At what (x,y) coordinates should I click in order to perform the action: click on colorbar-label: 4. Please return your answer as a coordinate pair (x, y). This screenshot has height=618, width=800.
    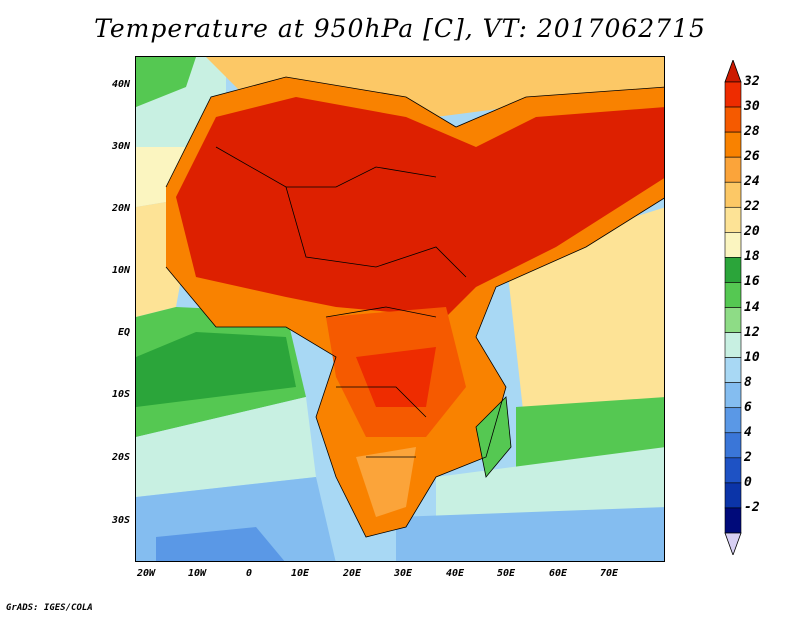
    Looking at the image, I should click on (748, 432).